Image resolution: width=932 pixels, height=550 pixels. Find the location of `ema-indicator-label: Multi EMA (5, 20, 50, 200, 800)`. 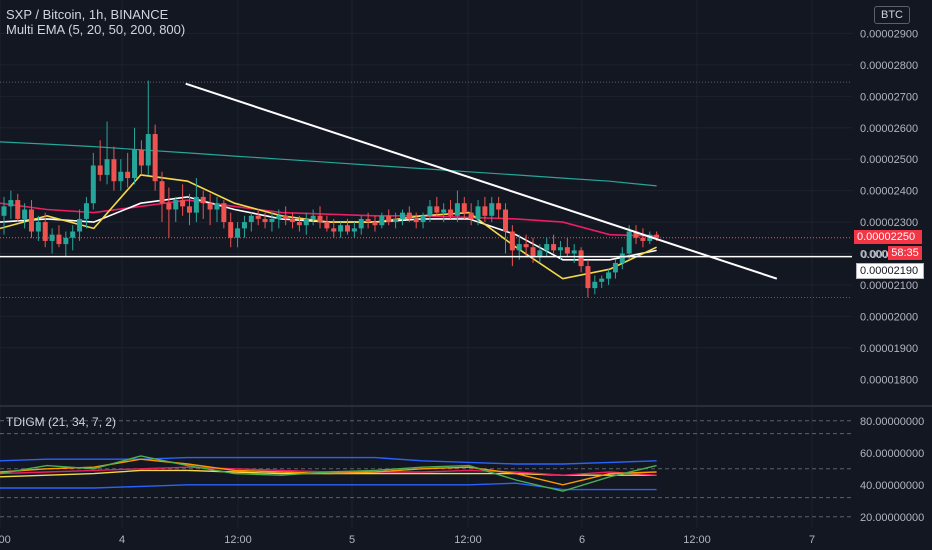

ema-indicator-label: Multi EMA (5, 20, 50, 200, 800) is located at coordinates (96, 29).